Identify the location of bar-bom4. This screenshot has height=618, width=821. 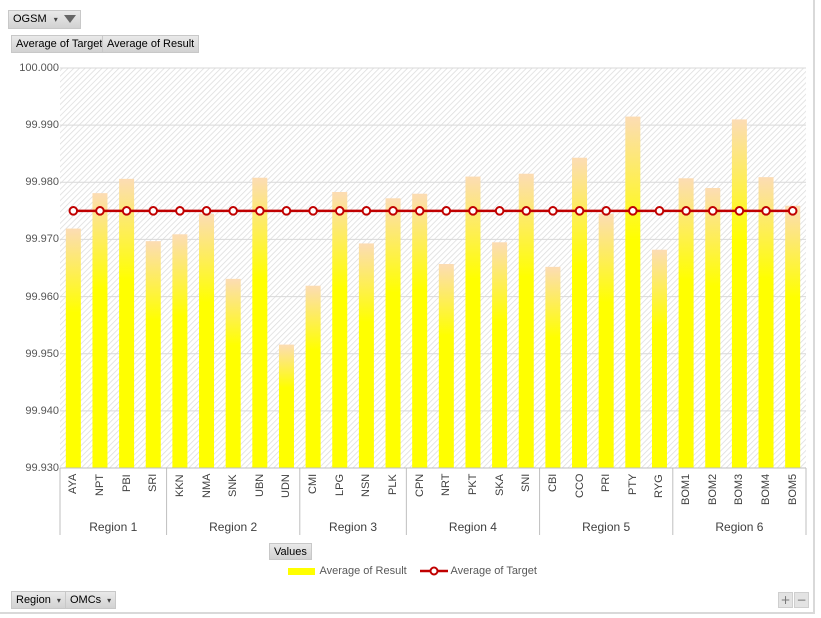
(766, 322).